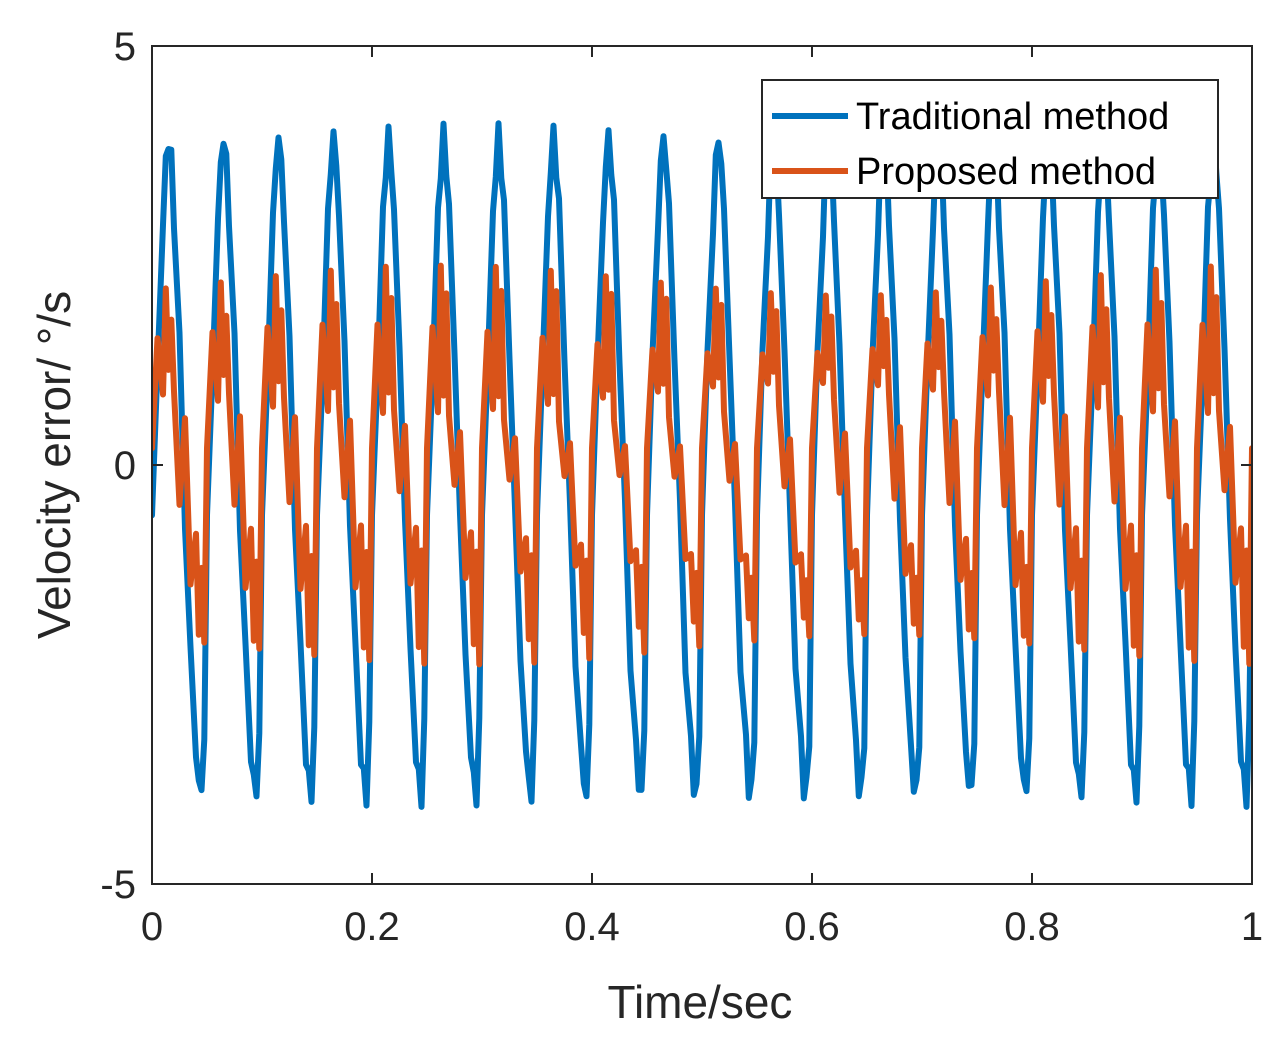 This screenshot has height=1048, width=1288. What do you see at coordinates (125, 47) in the screenshot?
I see `y-tick-label: 5` at bounding box center [125, 47].